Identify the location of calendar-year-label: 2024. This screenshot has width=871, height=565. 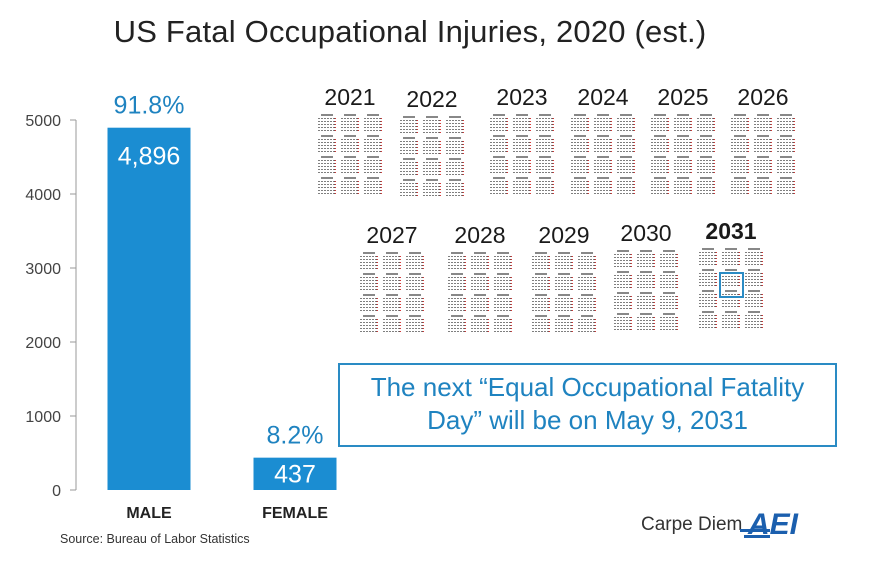
(603, 97).